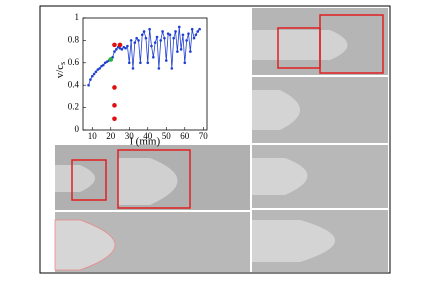  Describe the element at coordinates (148, 136) in the screenshot. I see `x-tick-label: 40` at that location.